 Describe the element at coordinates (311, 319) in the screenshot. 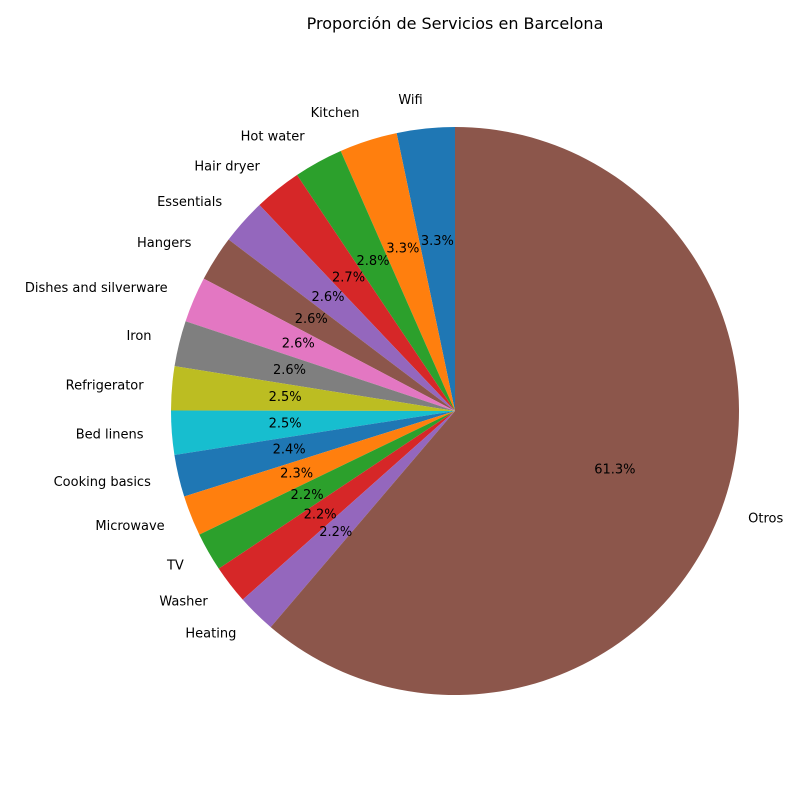

I see `pct-label-hangers: 2.6%` at that location.